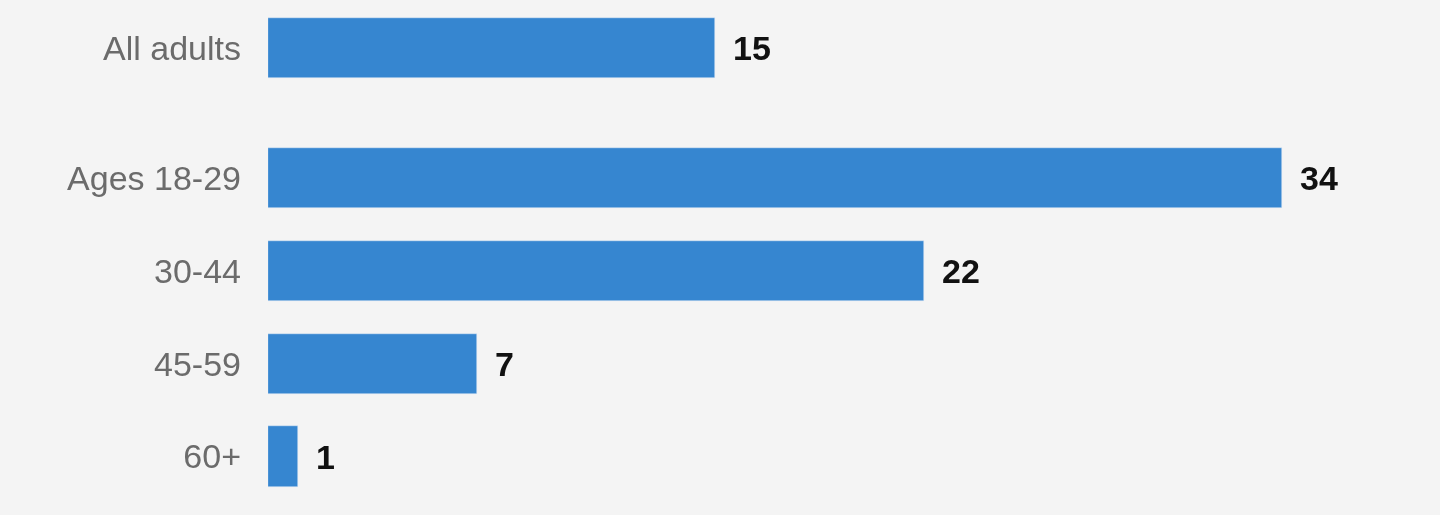  I want to click on y-tick-label: 30-44, so click(197, 270).